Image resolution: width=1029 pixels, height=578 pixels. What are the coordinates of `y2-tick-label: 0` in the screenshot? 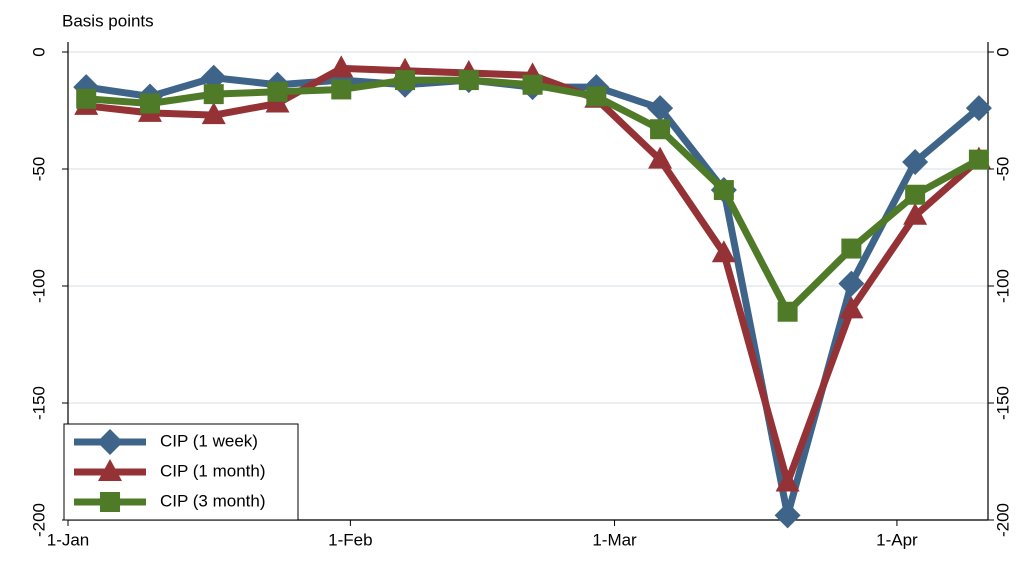 It's located at (1002, 51).